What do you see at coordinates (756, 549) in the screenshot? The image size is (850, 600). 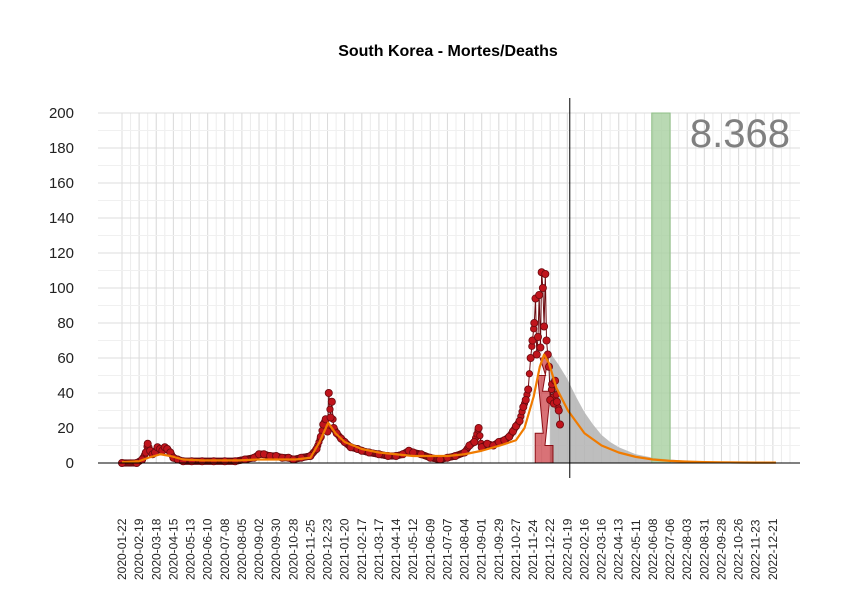 I see `x-tick-label: 2022-11-23` at bounding box center [756, 549].